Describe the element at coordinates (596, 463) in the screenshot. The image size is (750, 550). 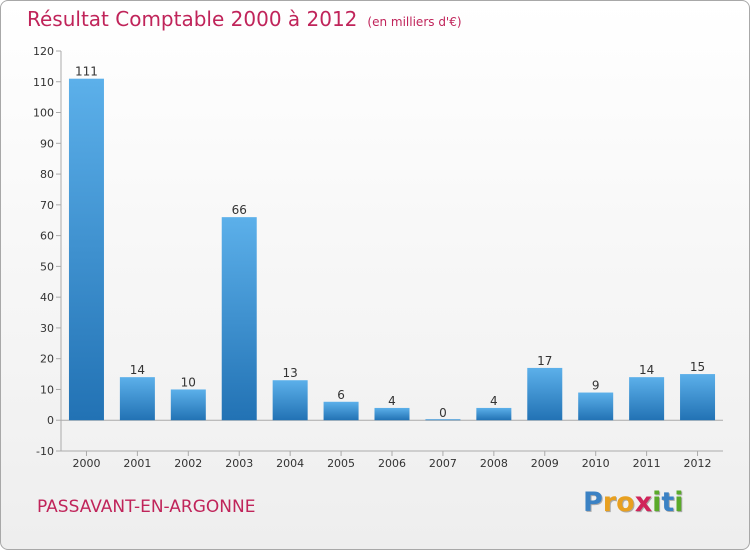
I see `x-tick-label-2010: 2010` at that location.